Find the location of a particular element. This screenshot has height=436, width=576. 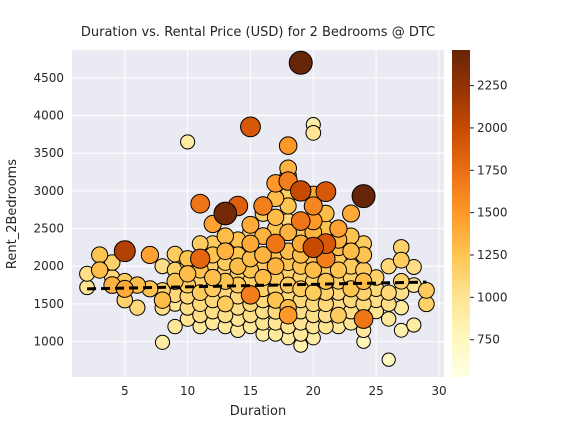

x-tick-label: 30 is located at coordinates (438, 391).